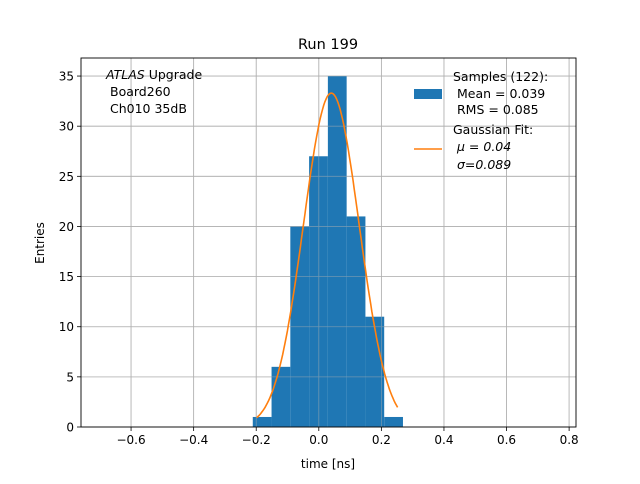  What do you see at coordinates (443, 440) in the screenshot?
I see `x-tick-label: 0.4` at bounding box center [443, 440].